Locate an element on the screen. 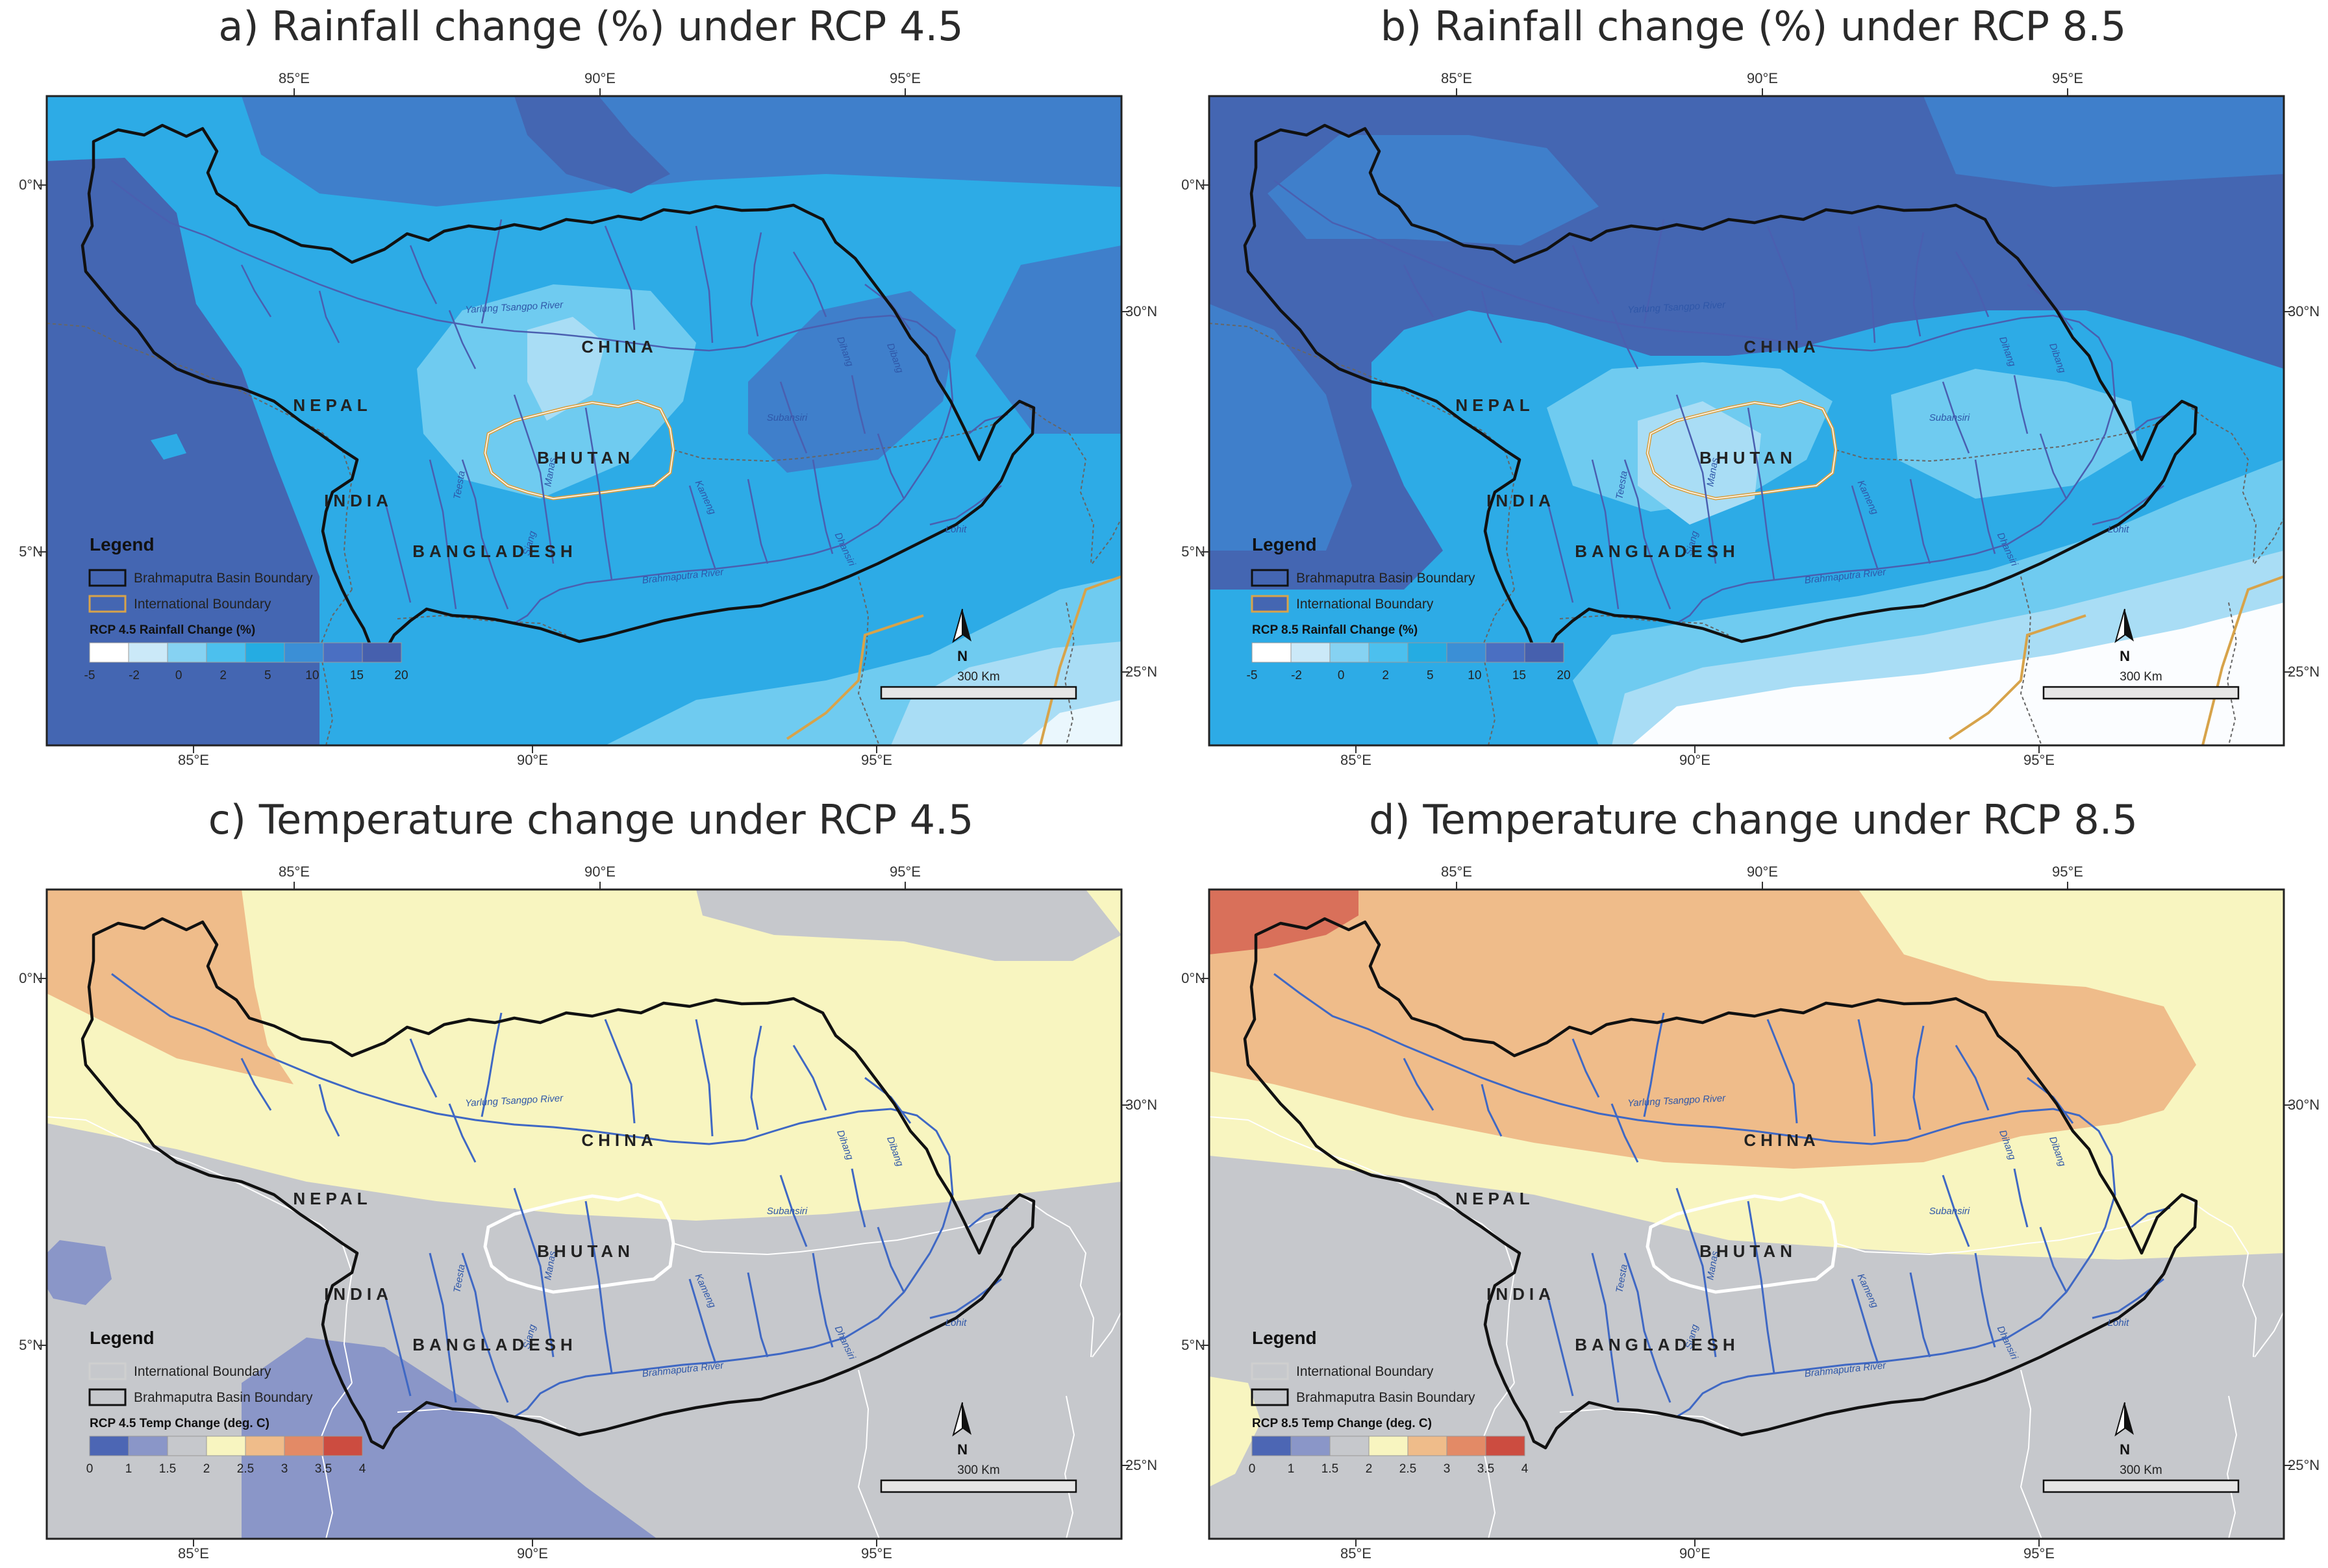 Image resolution: width=2328 pixels, height=1568 pixels. tick-bottom-c-2: 95°E is located at coordinates (876, 1552).